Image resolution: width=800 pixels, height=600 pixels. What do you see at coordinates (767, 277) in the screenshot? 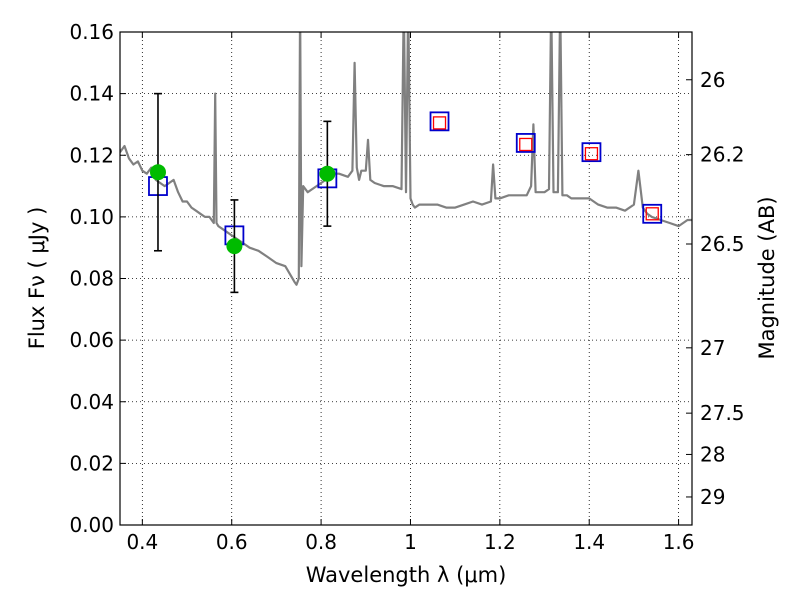
I see `y2-axis-title: Magnitude (AB)` at bounding box center [767, 277].